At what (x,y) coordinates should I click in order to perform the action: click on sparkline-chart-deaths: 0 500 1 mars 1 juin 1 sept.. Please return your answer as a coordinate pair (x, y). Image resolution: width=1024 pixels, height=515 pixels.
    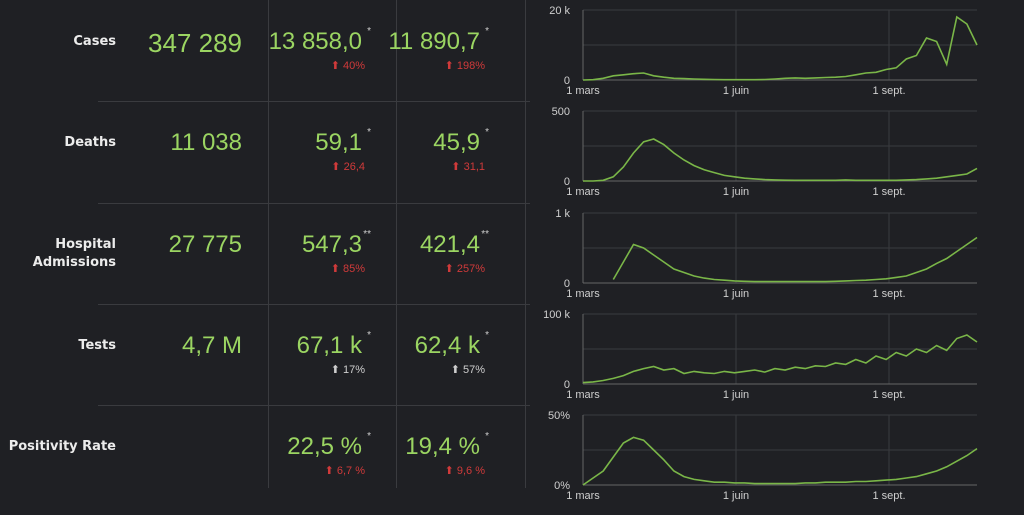
    Looking at the image, I should click on (765, 152).